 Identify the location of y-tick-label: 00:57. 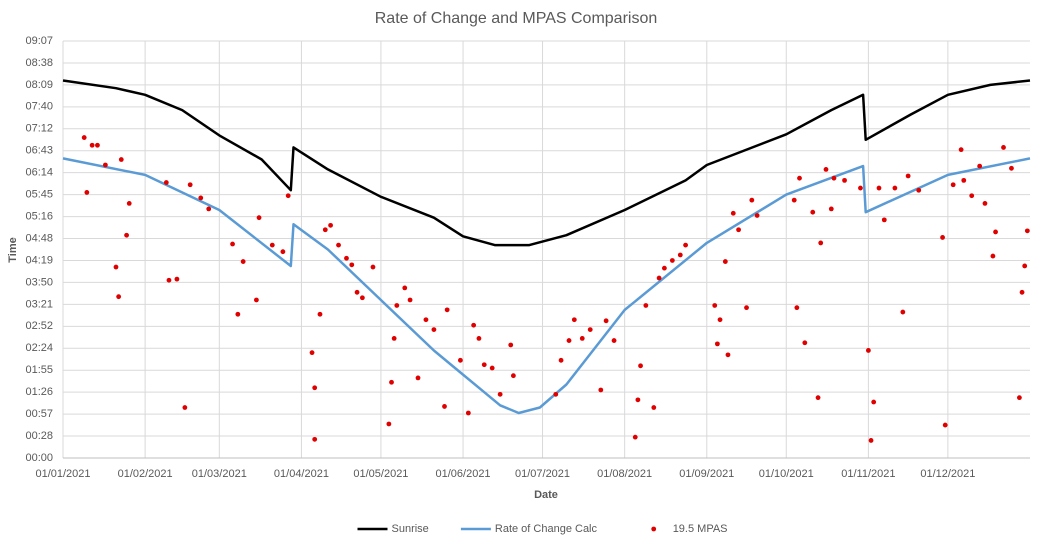
(39, 414).